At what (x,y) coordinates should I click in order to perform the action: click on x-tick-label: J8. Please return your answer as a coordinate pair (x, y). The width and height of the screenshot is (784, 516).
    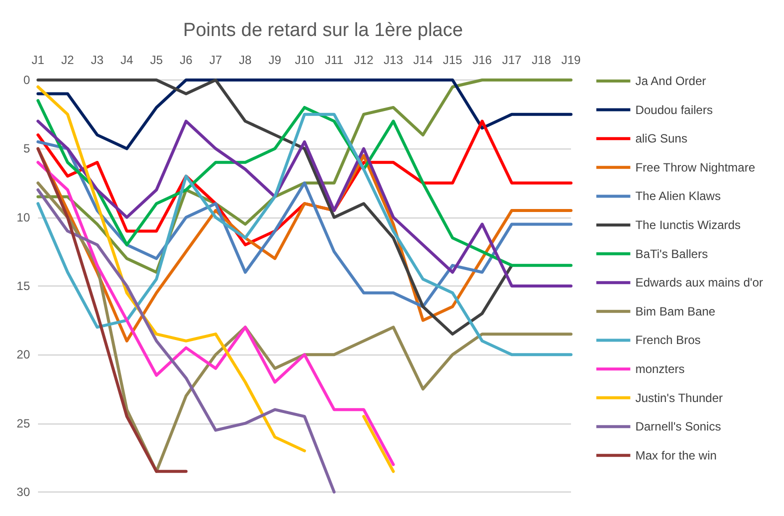
    Looking at the image, I should click on (245, 60).